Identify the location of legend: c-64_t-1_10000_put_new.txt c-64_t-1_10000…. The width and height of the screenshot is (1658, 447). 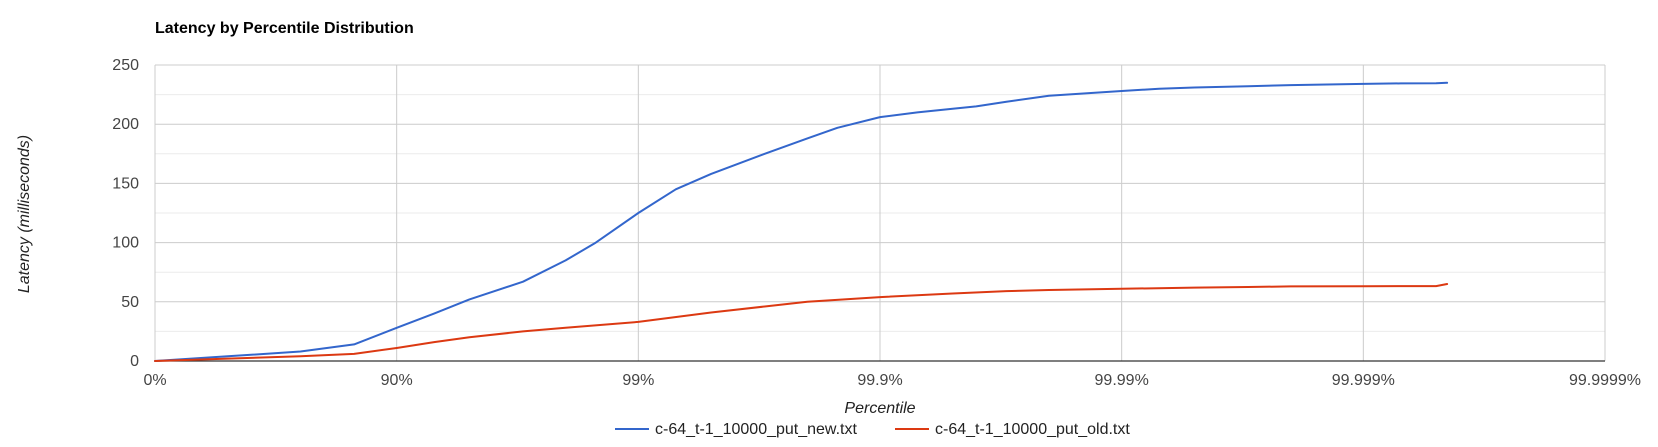
(872, 429).